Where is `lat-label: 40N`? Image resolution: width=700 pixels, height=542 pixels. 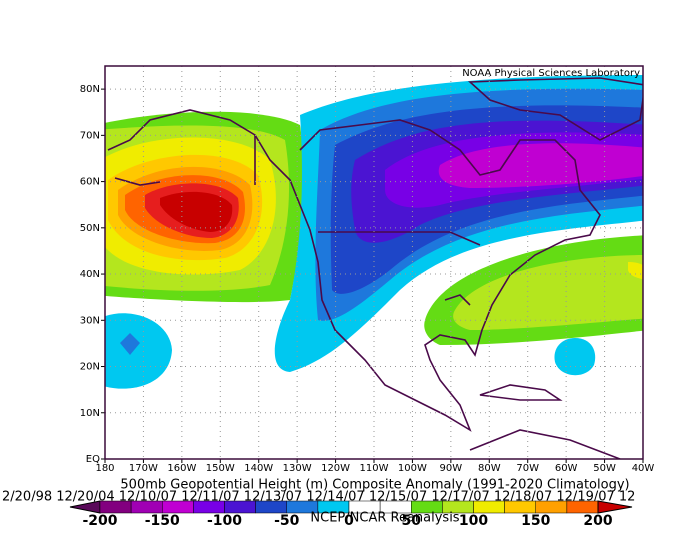
lat-label: 40N is located at coordinates (90, 274).